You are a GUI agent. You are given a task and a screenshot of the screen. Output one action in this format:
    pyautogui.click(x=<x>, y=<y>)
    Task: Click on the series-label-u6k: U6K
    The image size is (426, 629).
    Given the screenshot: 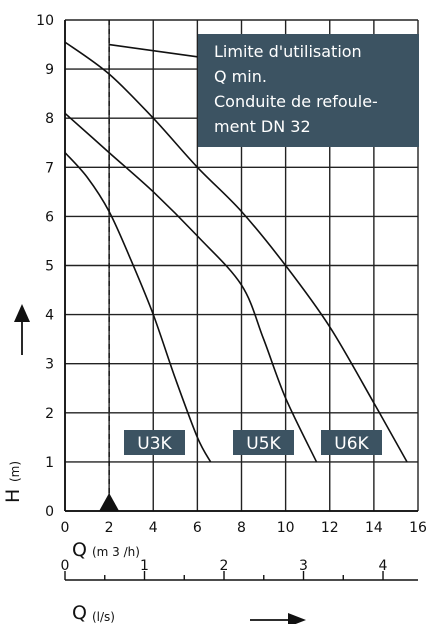 What is the action you would take?
    pyautogui.click(x=351, y=442)
    